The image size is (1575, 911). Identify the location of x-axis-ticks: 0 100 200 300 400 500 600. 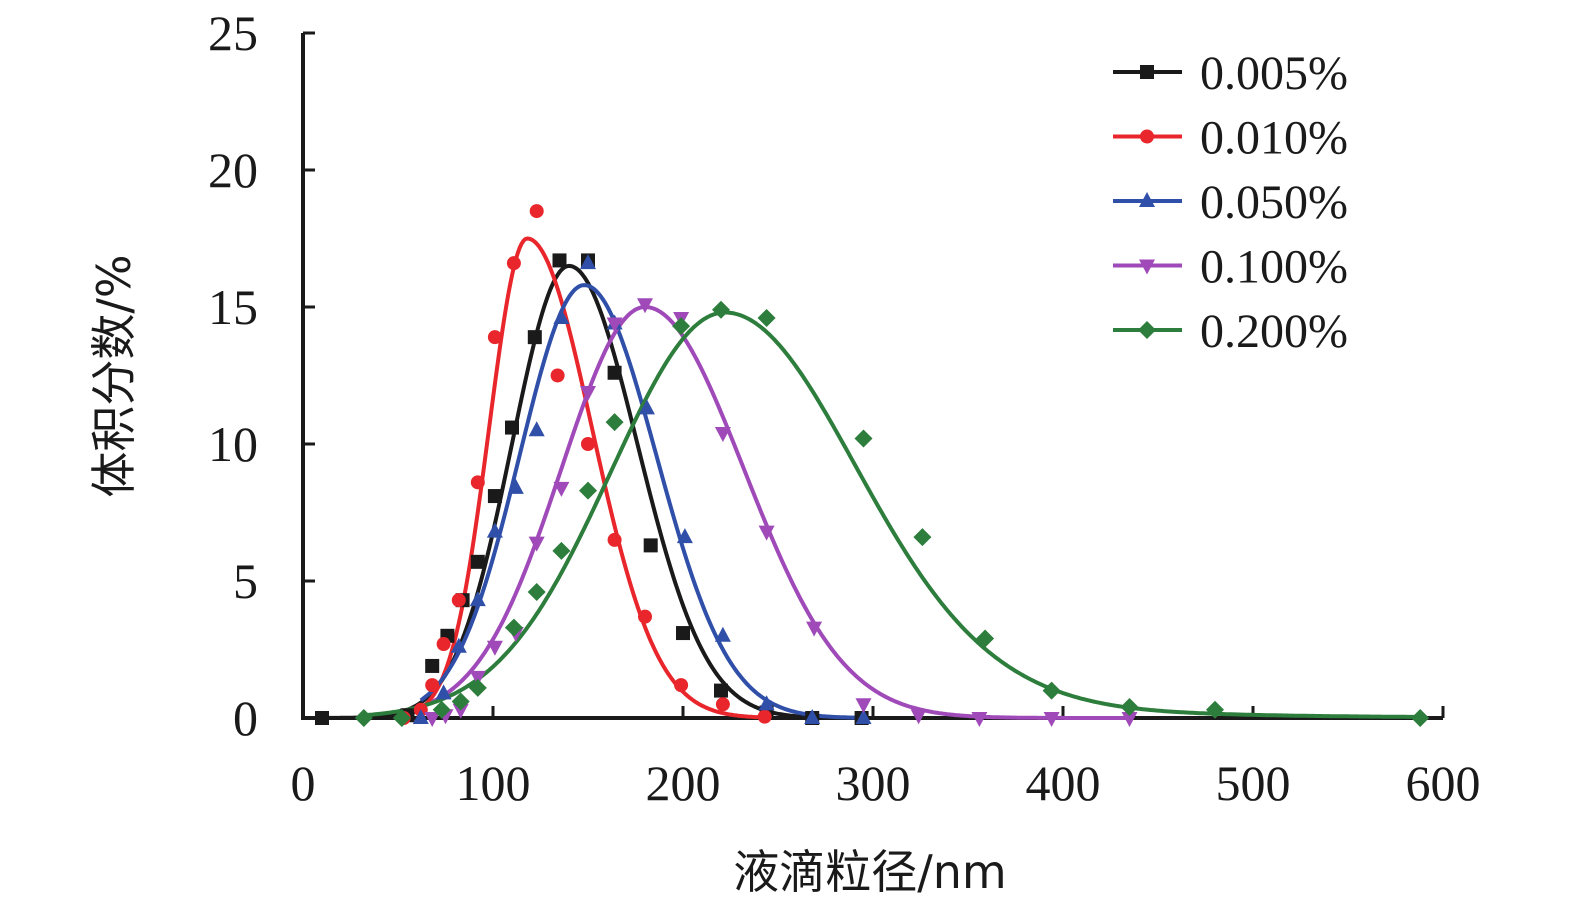
(886, 758).